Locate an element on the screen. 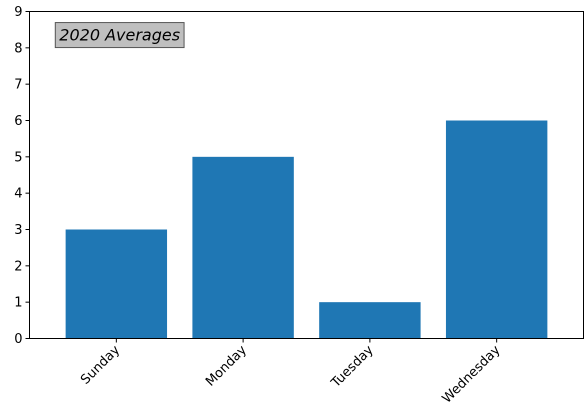  annotation: 2020 Averages is located at coordinates (119, 35).